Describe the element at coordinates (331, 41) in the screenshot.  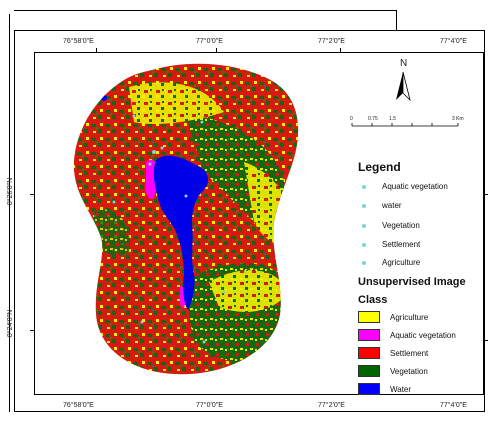
I see `x-tick-top-3: 77°2'0"E` at that location.